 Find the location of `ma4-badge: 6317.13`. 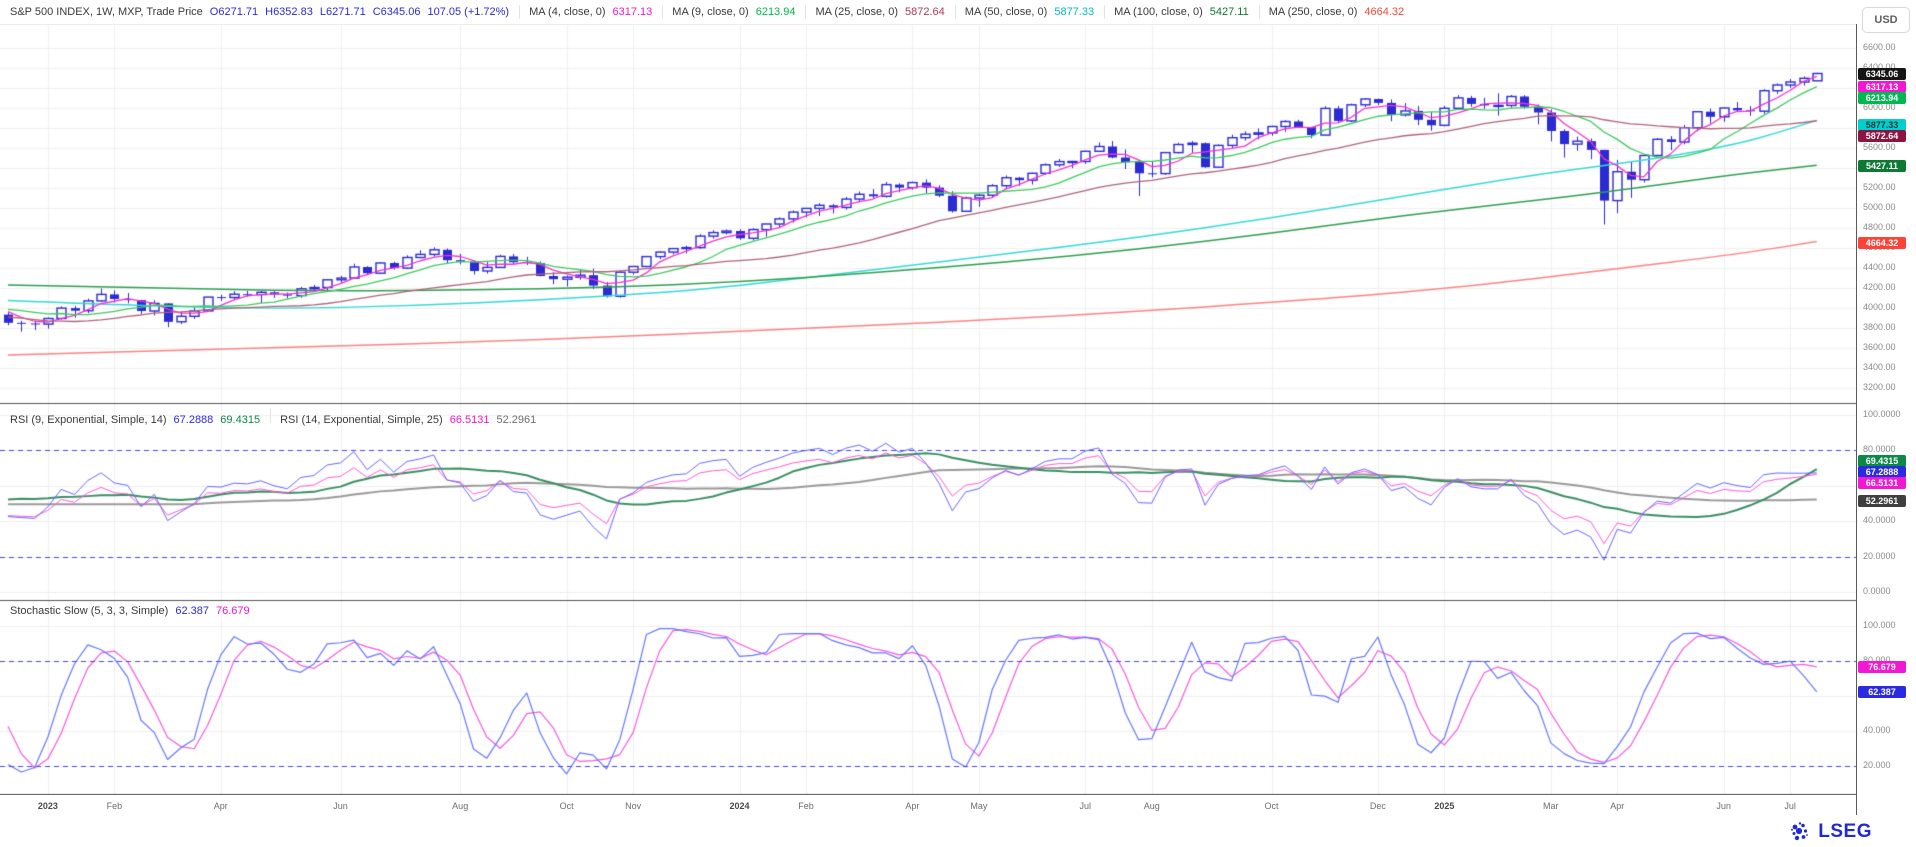

ma4-badge: 6317.13 is located at coordinates (1882, 87).